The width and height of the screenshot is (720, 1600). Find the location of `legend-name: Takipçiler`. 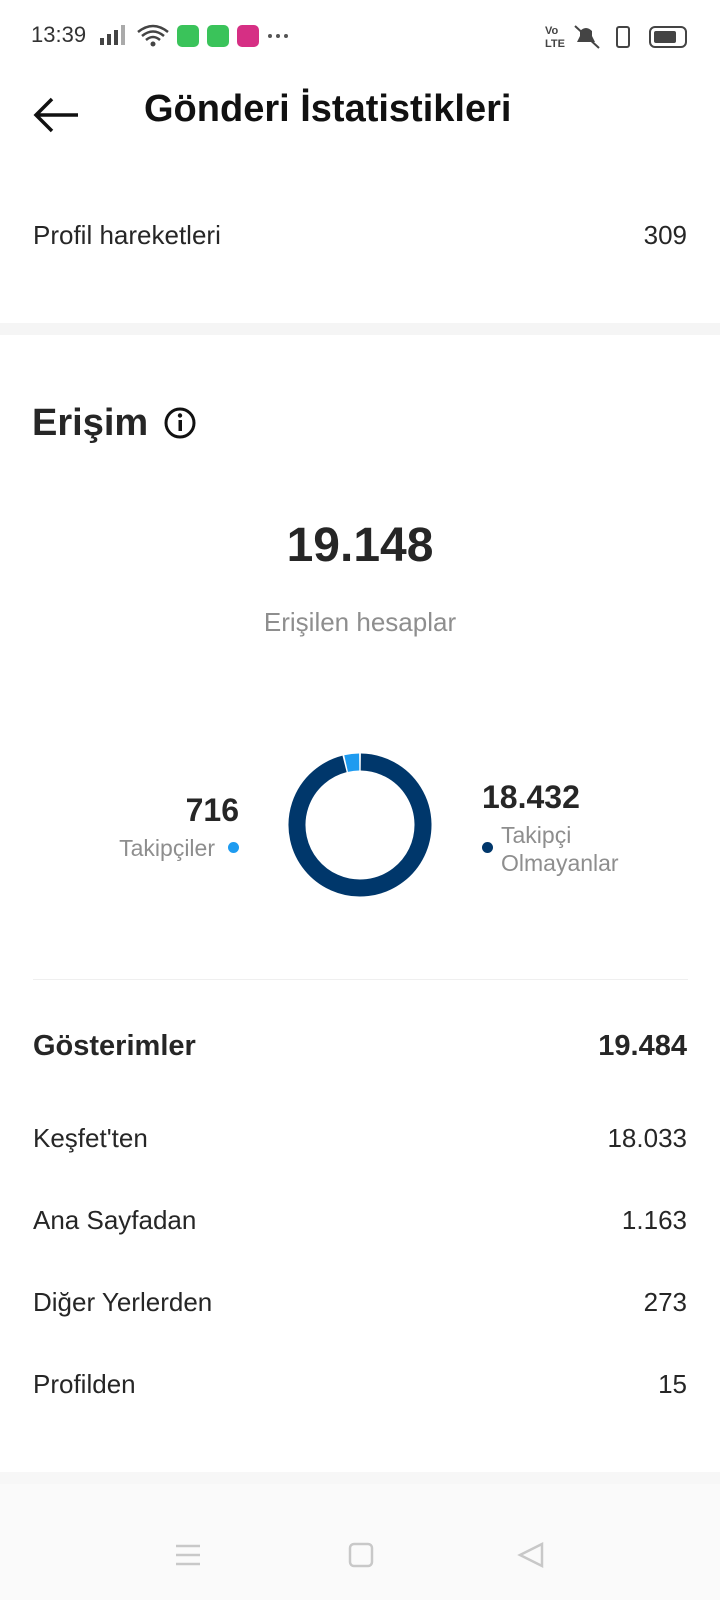

legend-name: Takipçiler is located at coordinates (167, 848).